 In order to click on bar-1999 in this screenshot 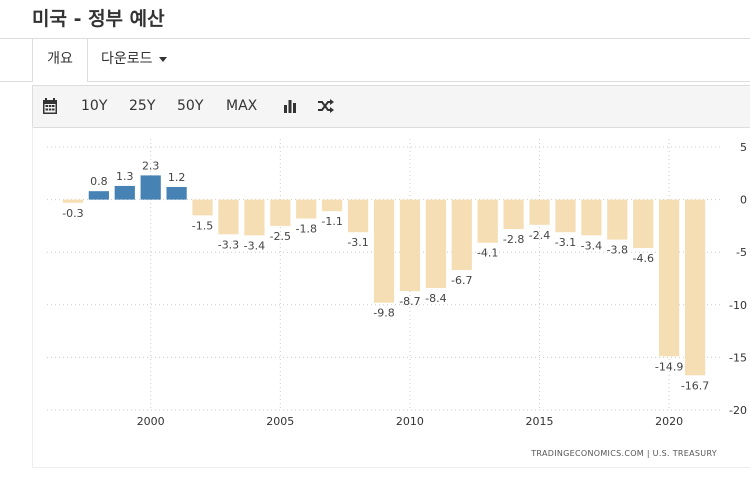, I will do `click(124, 192)`.